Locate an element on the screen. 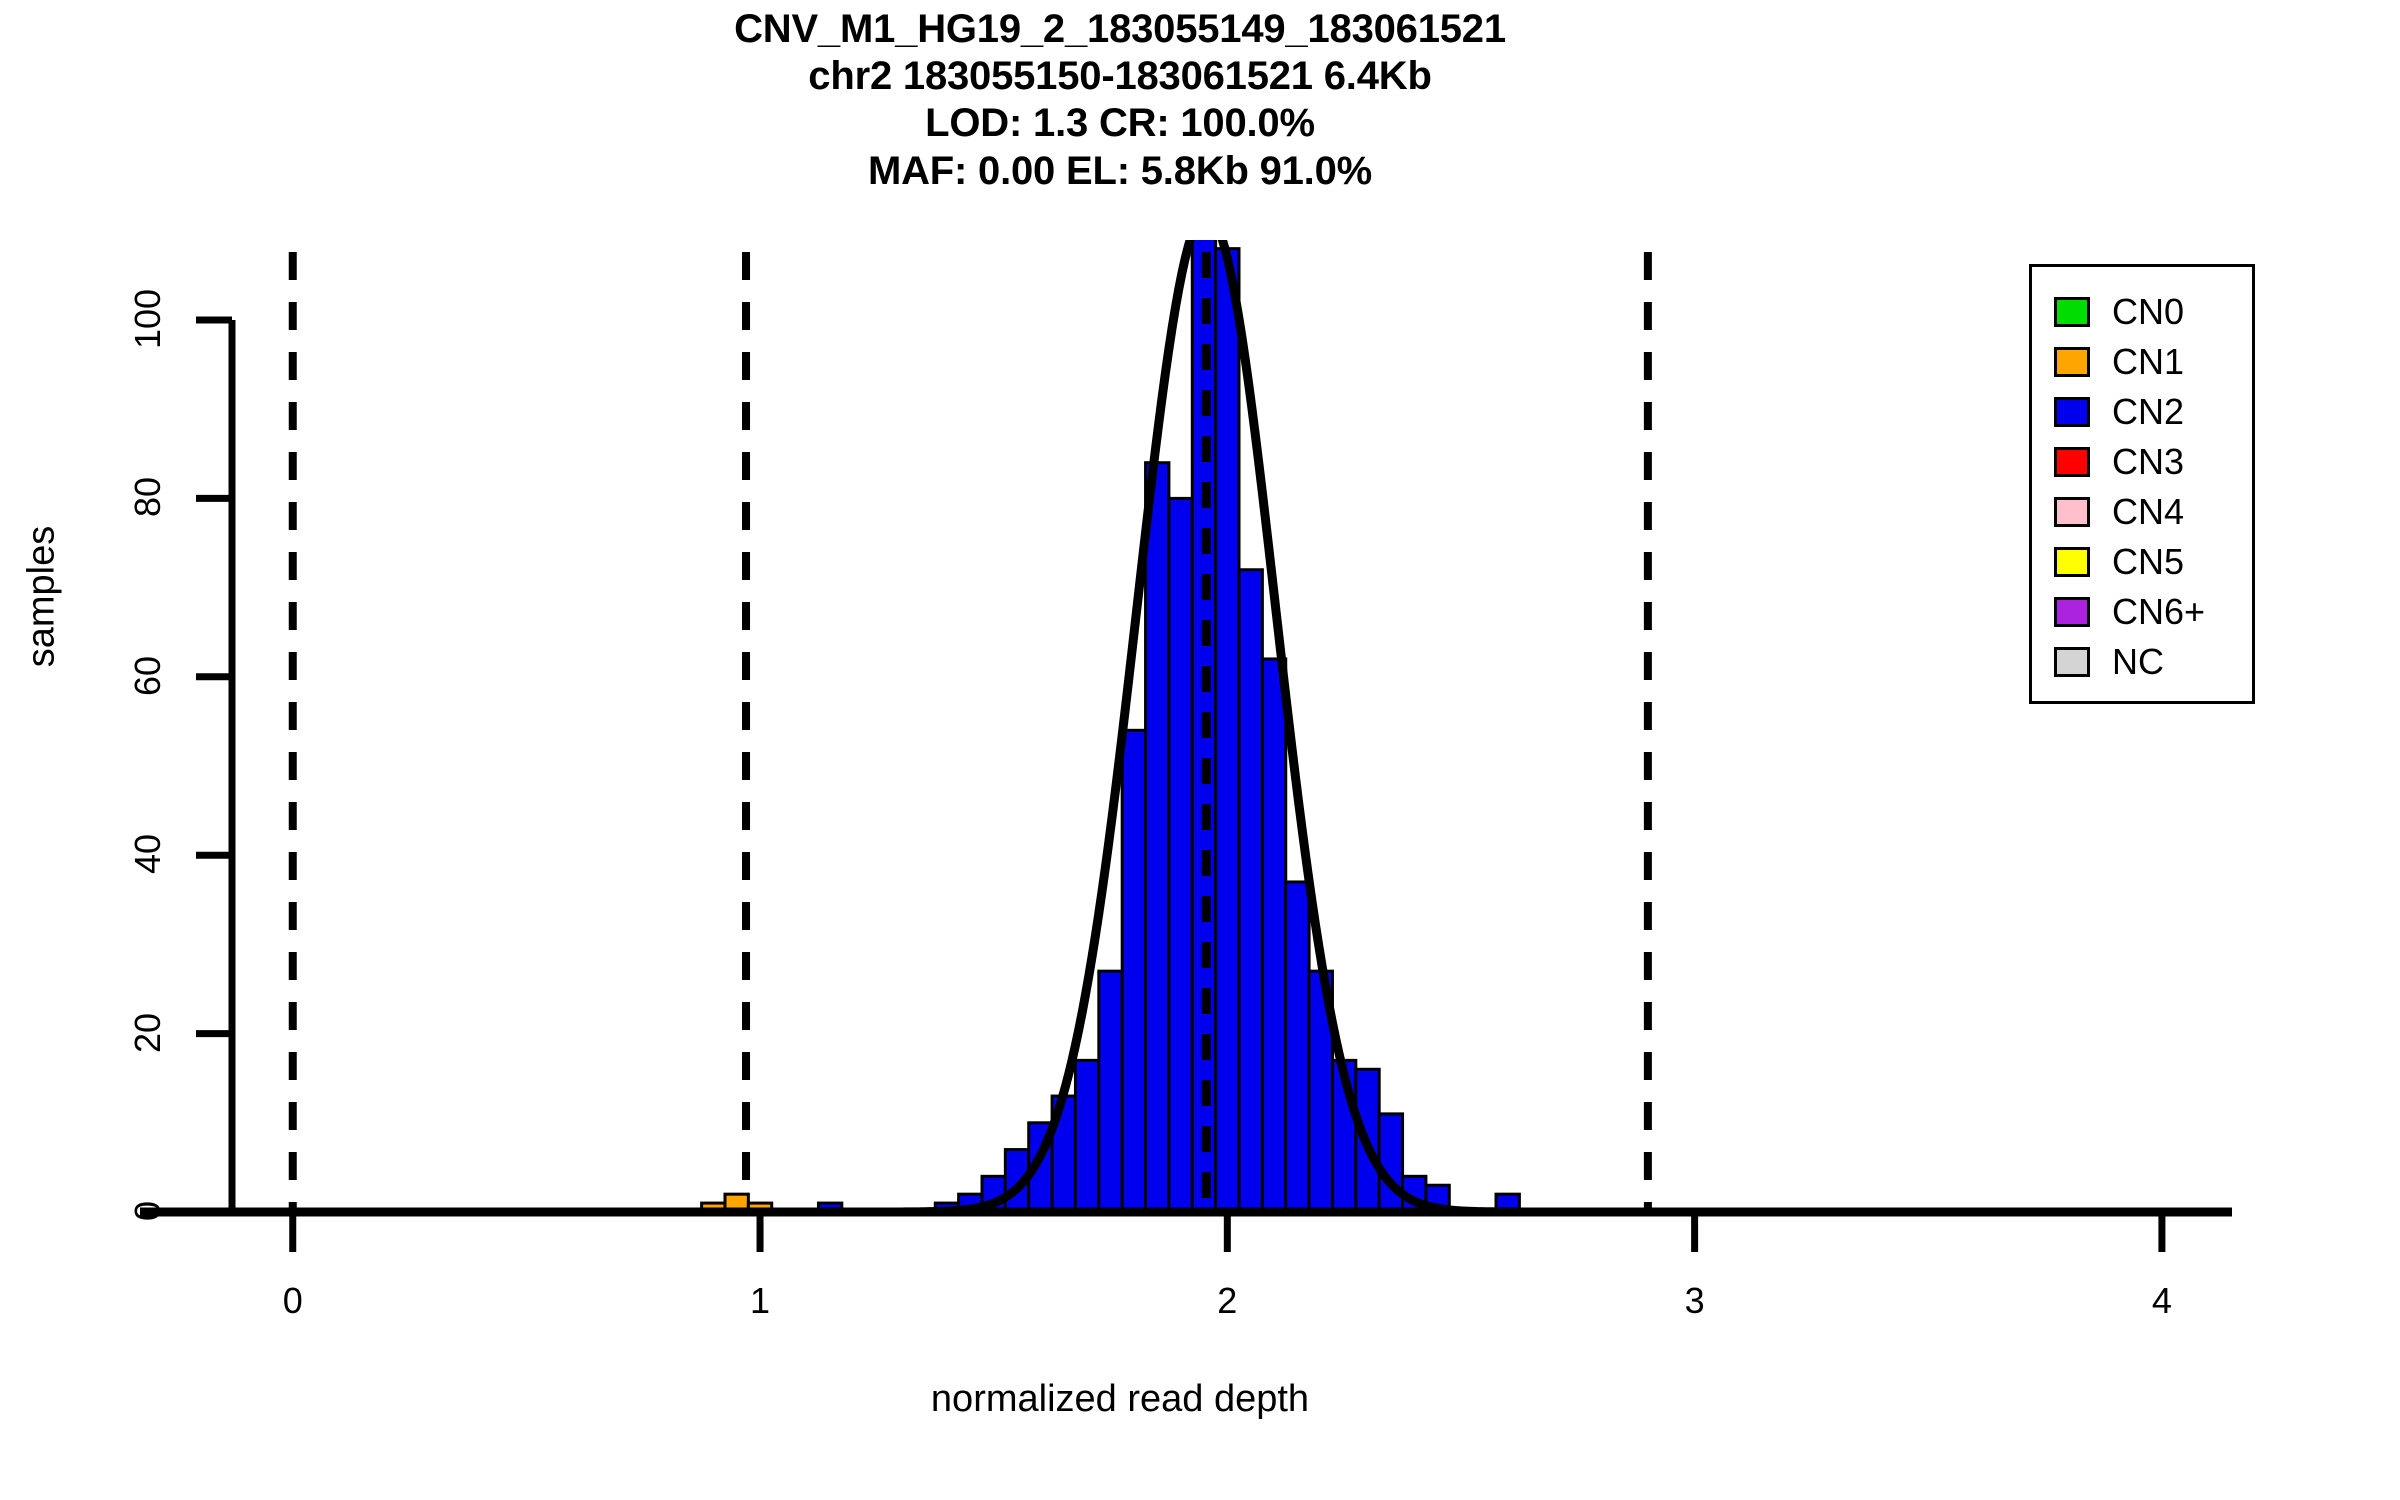  title-line-3: LOD: 1.3 CR: 100.0% is located at coordinates (1120, 123).